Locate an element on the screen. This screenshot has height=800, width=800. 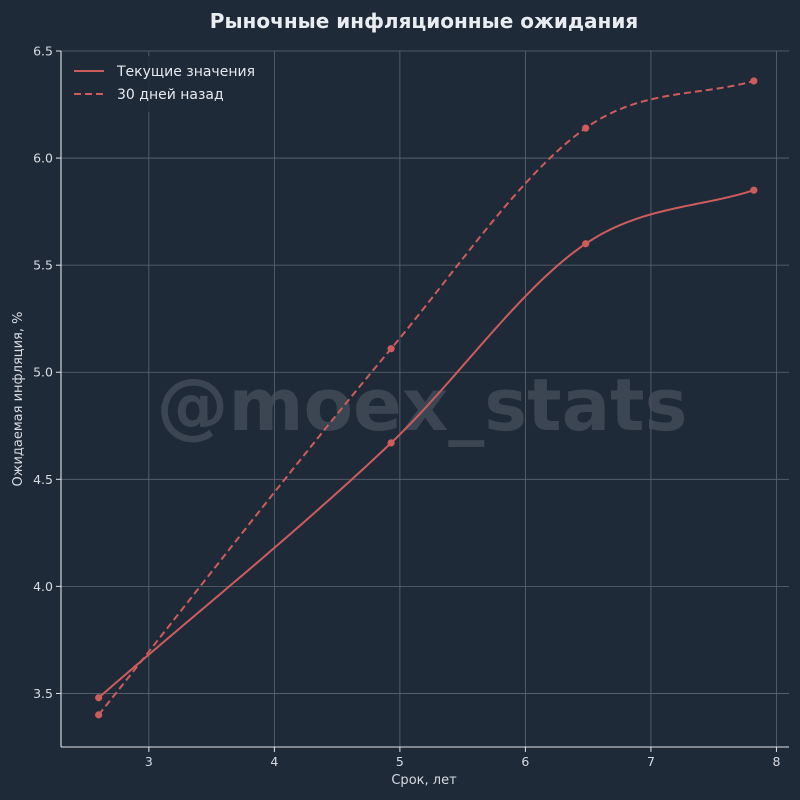
legend-label-past: 30 дней назад is located at coordinates (170, 95).